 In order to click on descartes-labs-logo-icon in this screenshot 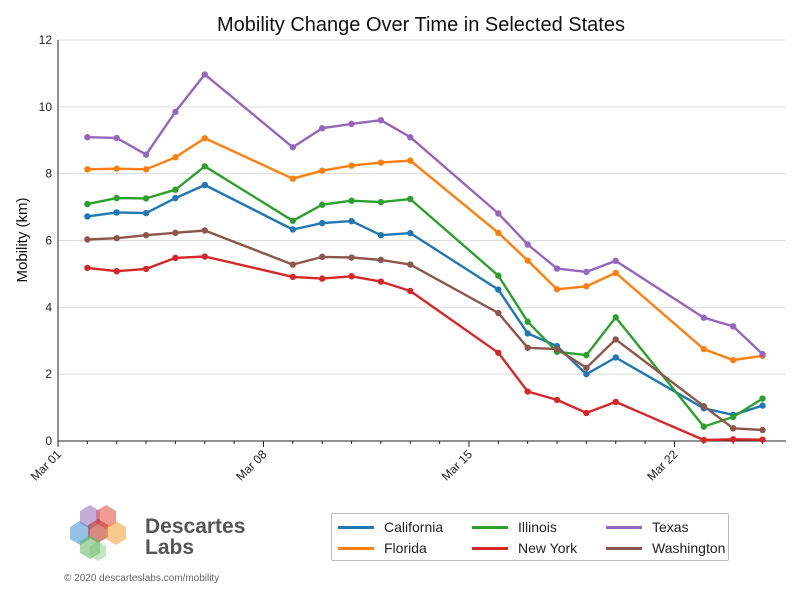, I will do `click(98, 533)`.